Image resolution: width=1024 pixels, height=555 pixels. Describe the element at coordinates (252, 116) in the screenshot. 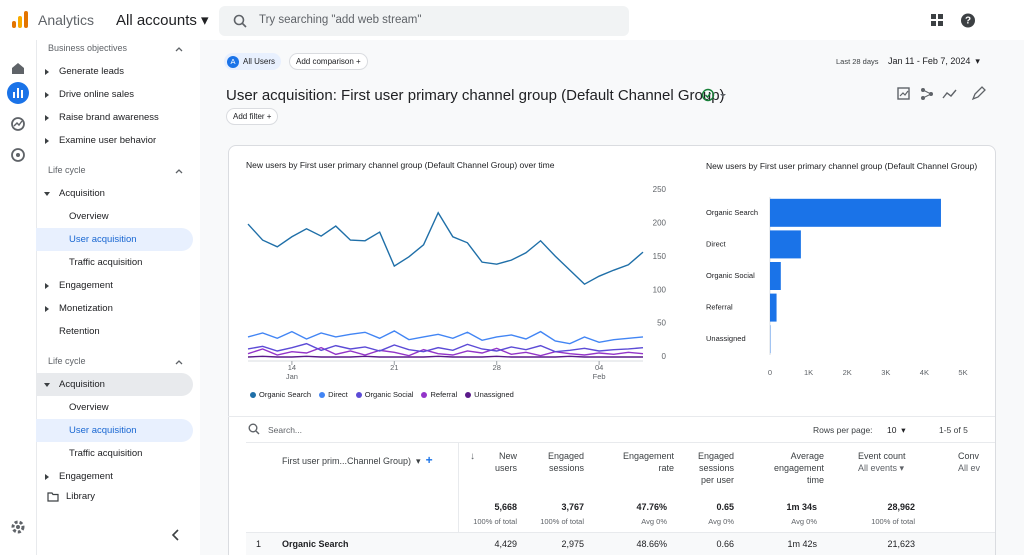

I see `add-filter: Add filter +` at that location.